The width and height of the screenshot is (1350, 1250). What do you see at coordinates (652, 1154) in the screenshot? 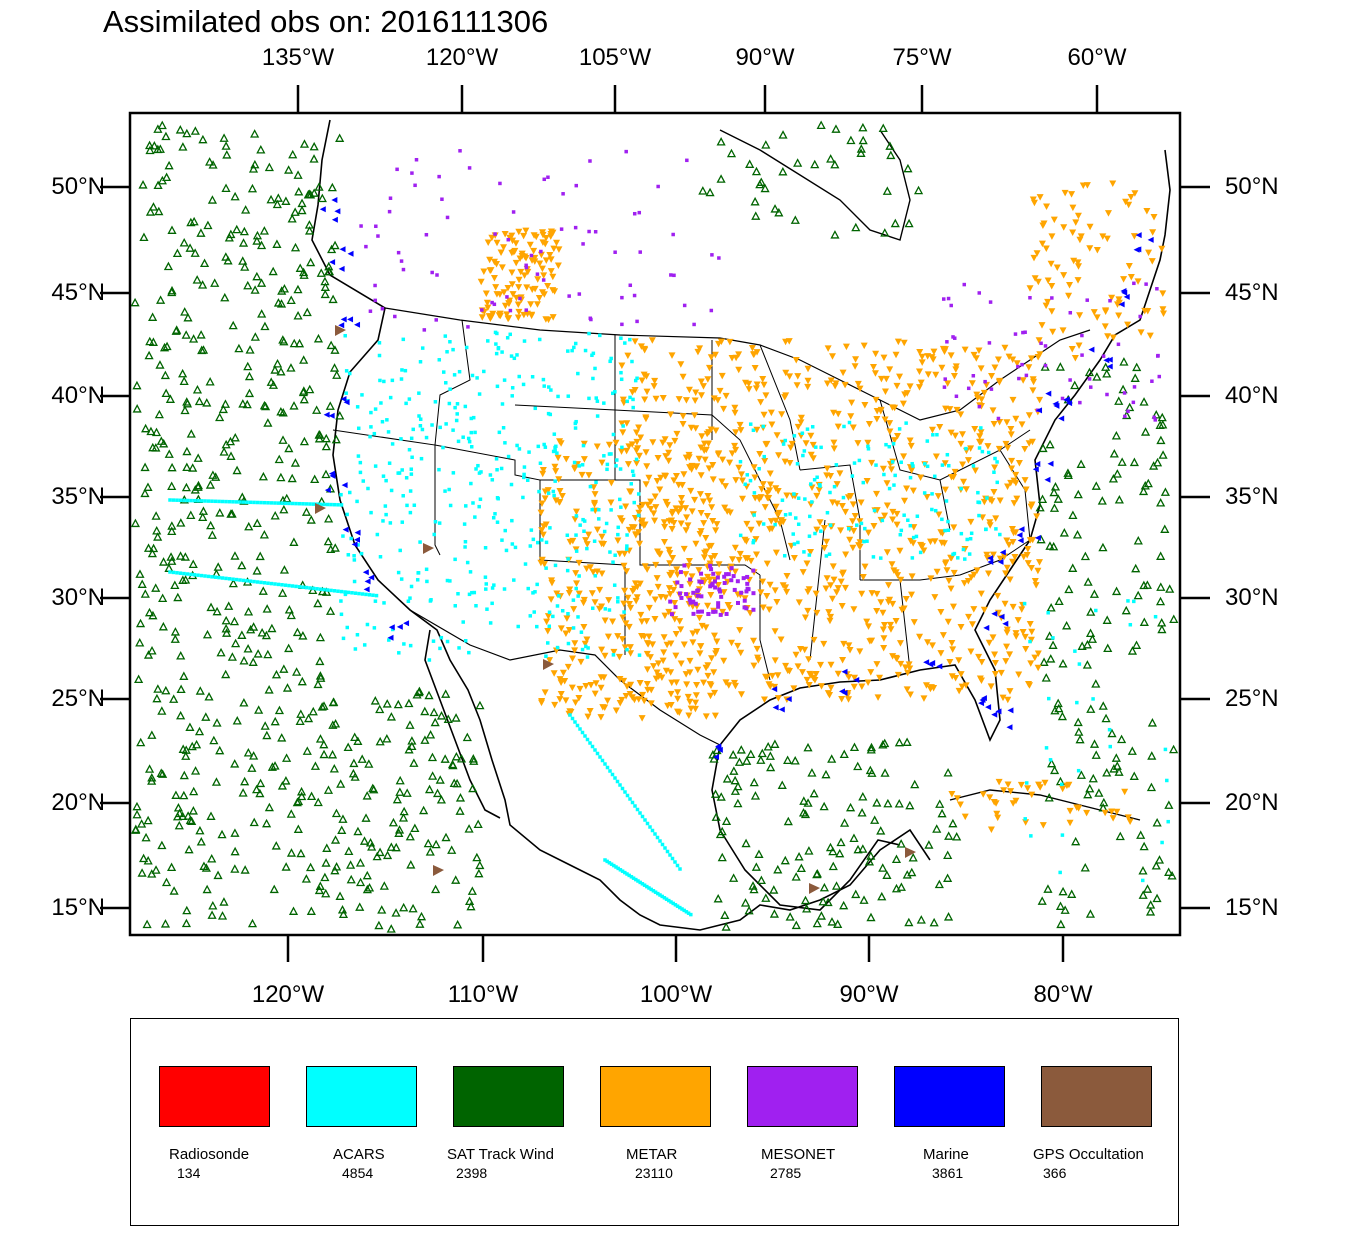
I see `legend-label: METAR` at bounding box center [652, 1154].